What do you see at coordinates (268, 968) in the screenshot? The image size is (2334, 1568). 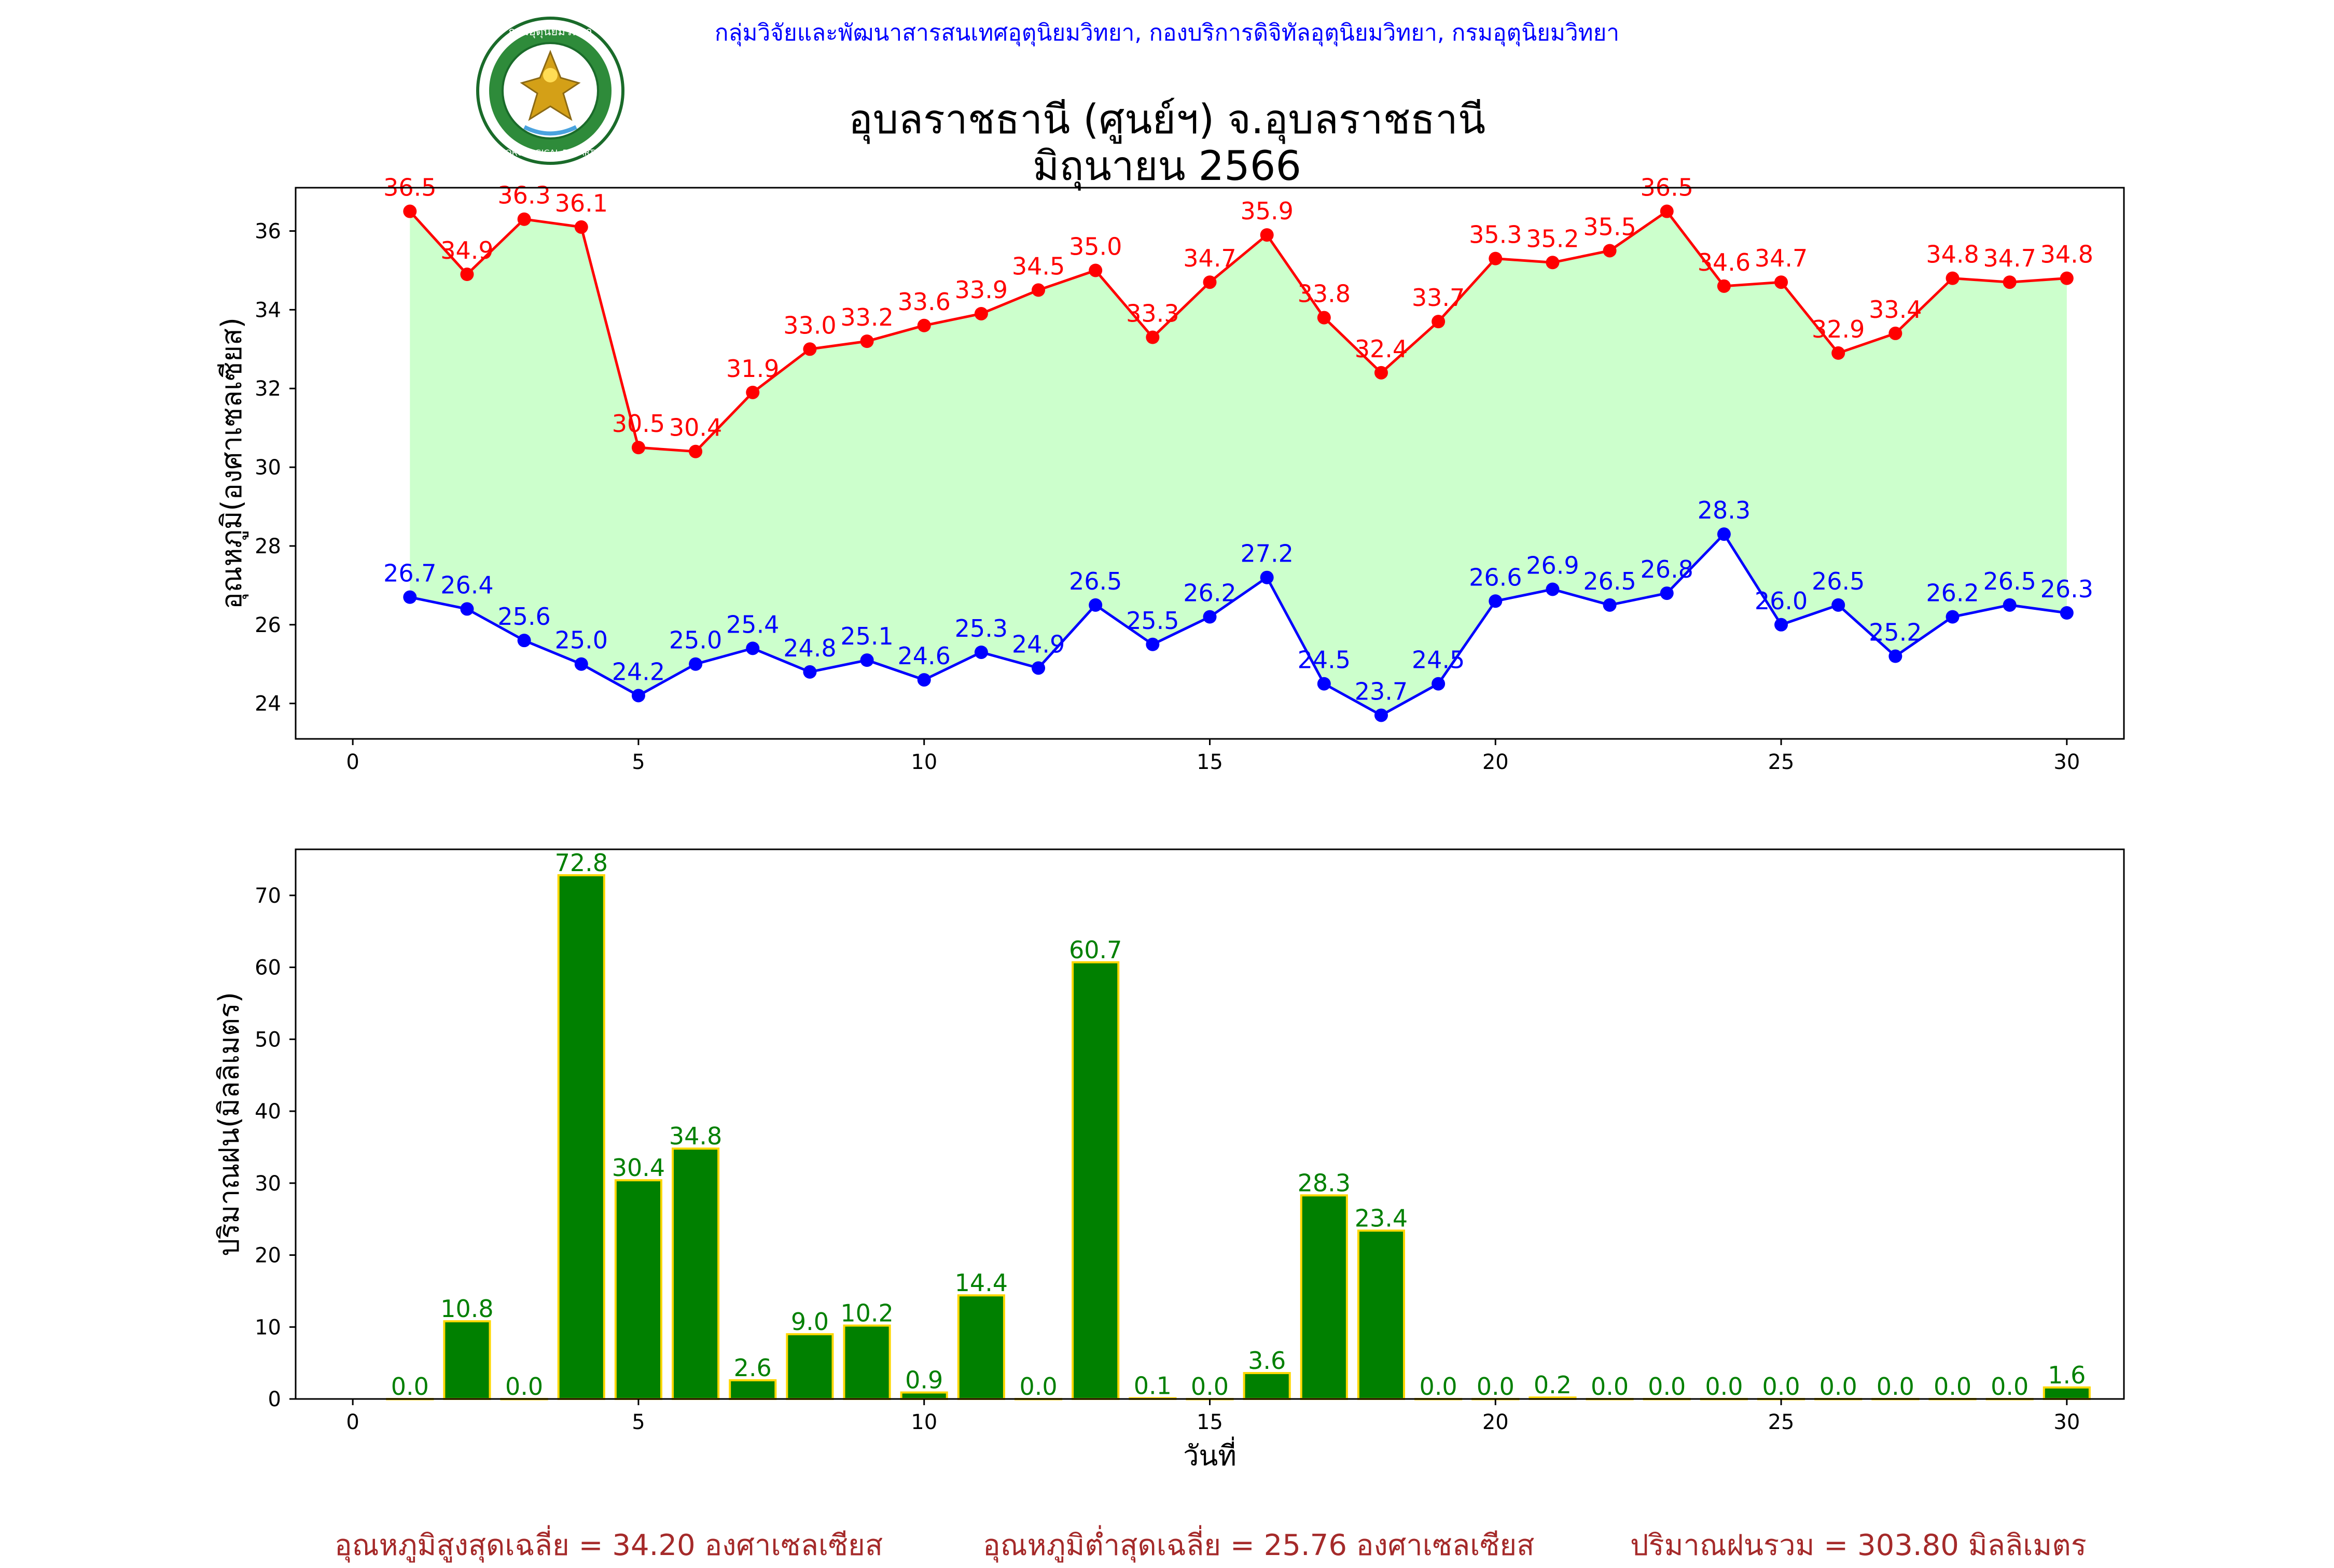 I see `rain-ytick-label: 60` at bounding box center [268, 968].